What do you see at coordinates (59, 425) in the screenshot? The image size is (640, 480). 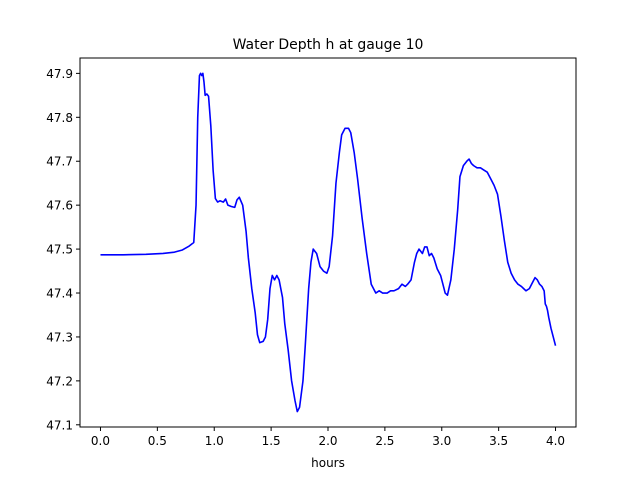 I see `y-tick-label: 47.1` at bounding box center [59, 425].